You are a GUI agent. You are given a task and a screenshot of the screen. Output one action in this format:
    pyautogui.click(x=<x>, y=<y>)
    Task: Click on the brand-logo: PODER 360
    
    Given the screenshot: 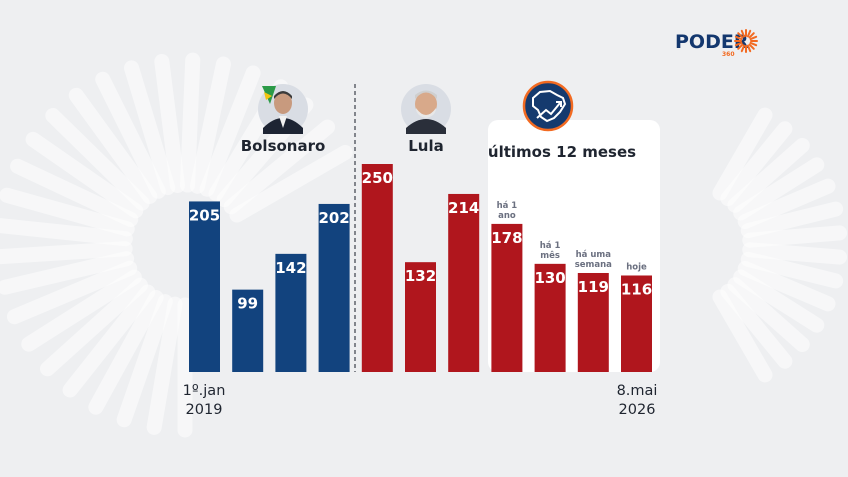 What is the action you would take?
    pyautogui.click(x=716, y=43)
    